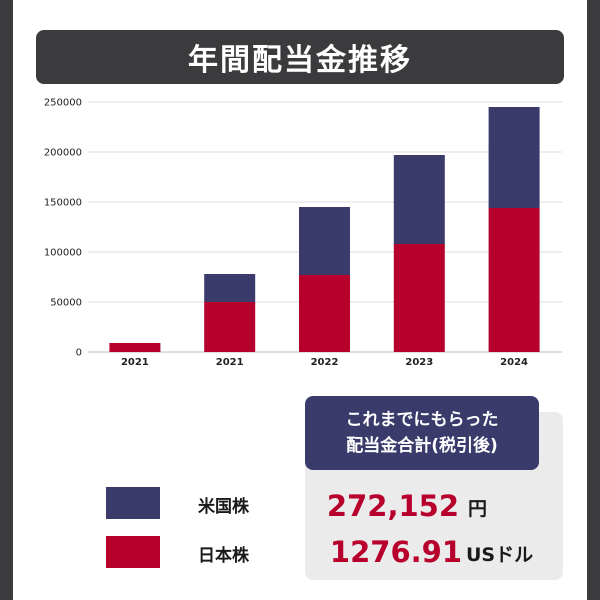  What do you see at coordinates (500, 555) in the screenshot?
I see `usd-unit: USドル` at bounding box center [500, 555].